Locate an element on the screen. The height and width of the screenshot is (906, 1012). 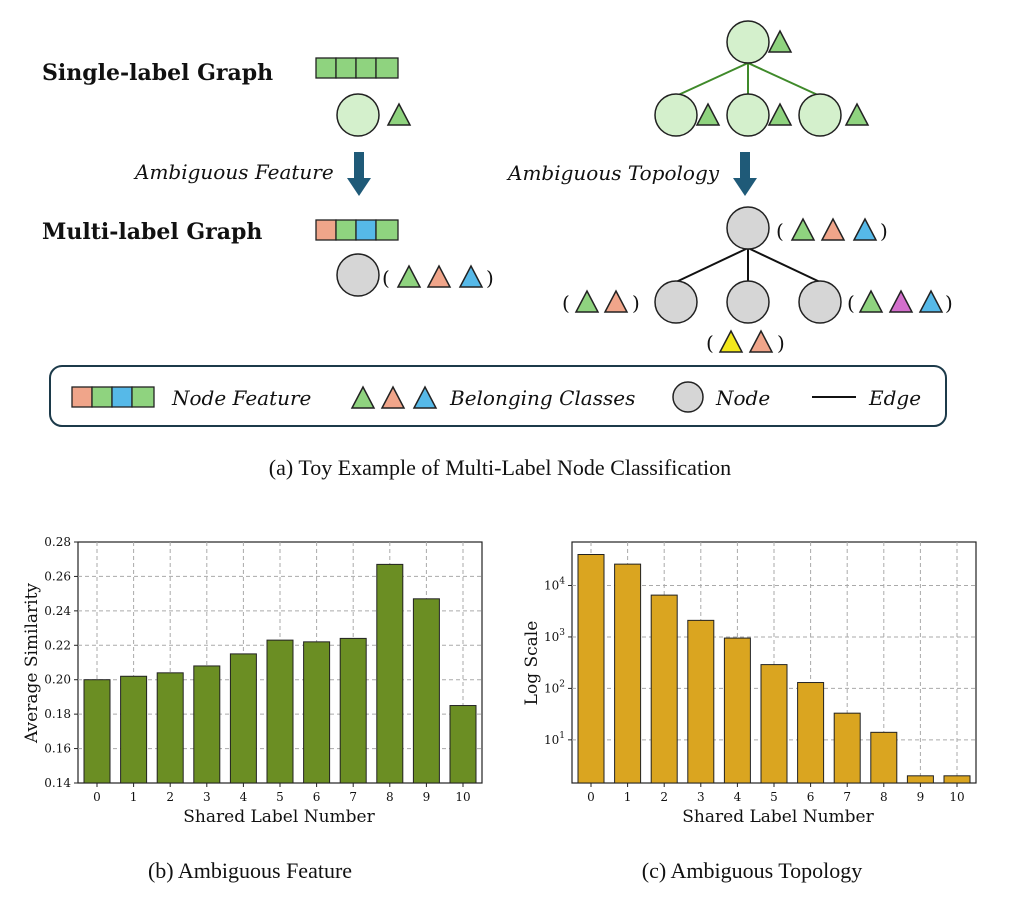
legend-edge: Edge is located at coordinates (894, 398).